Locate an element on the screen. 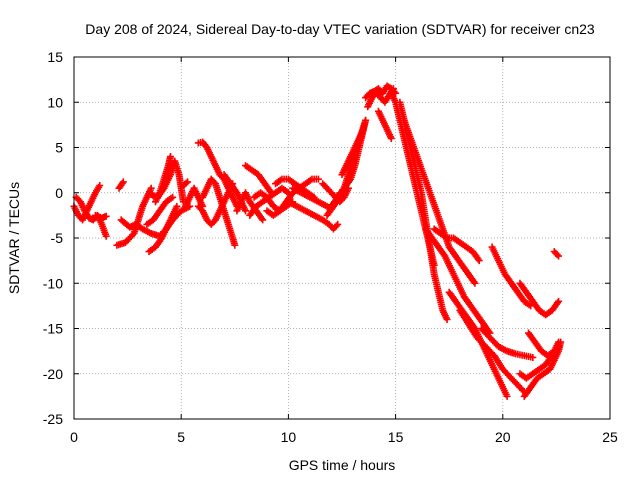  y-tick-label: 0 is located at coordinates (59, 193).